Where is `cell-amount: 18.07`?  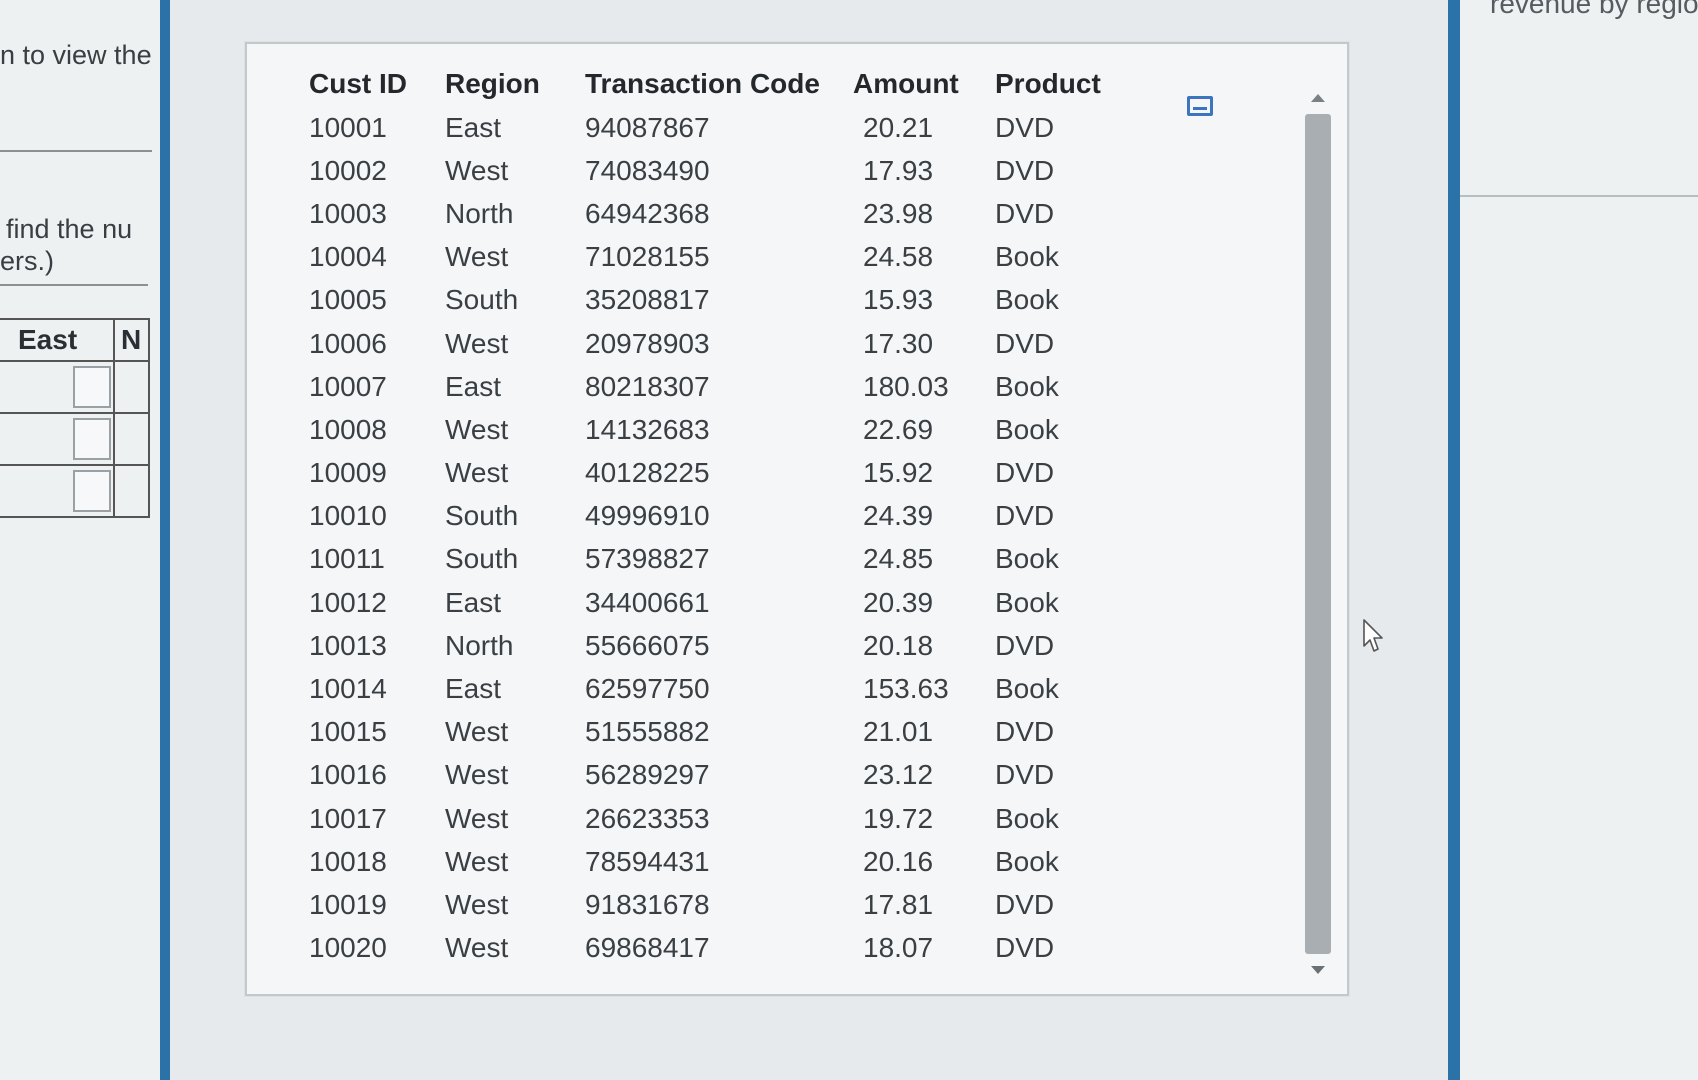 cell-amount: 18.07 is located at coordinates (898, 948).